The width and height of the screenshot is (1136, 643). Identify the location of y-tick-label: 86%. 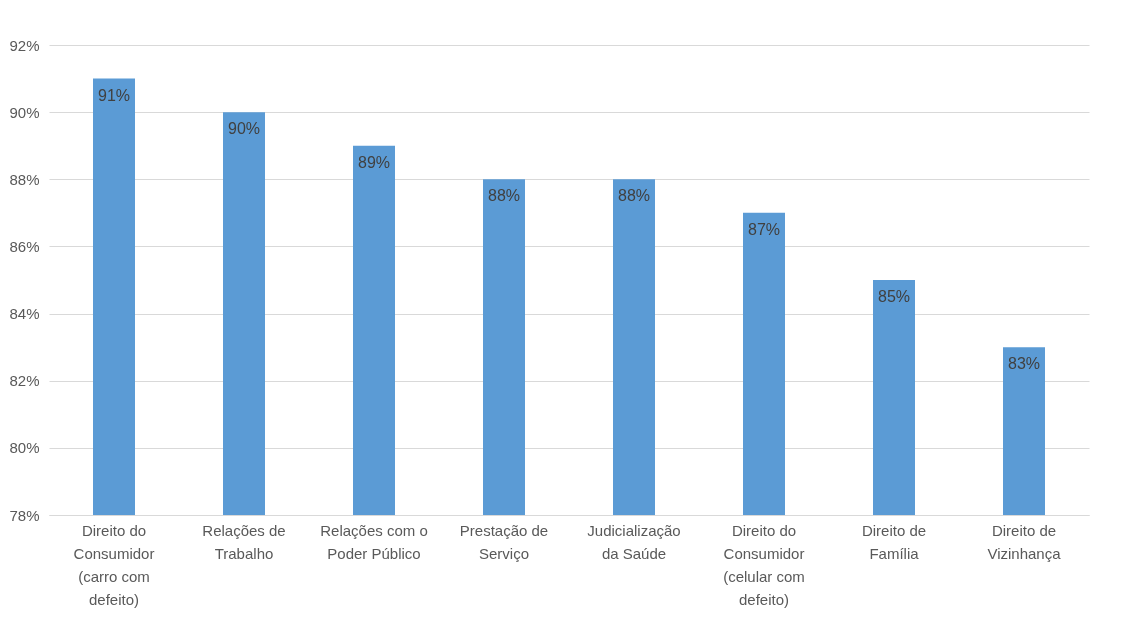
(24, 246).